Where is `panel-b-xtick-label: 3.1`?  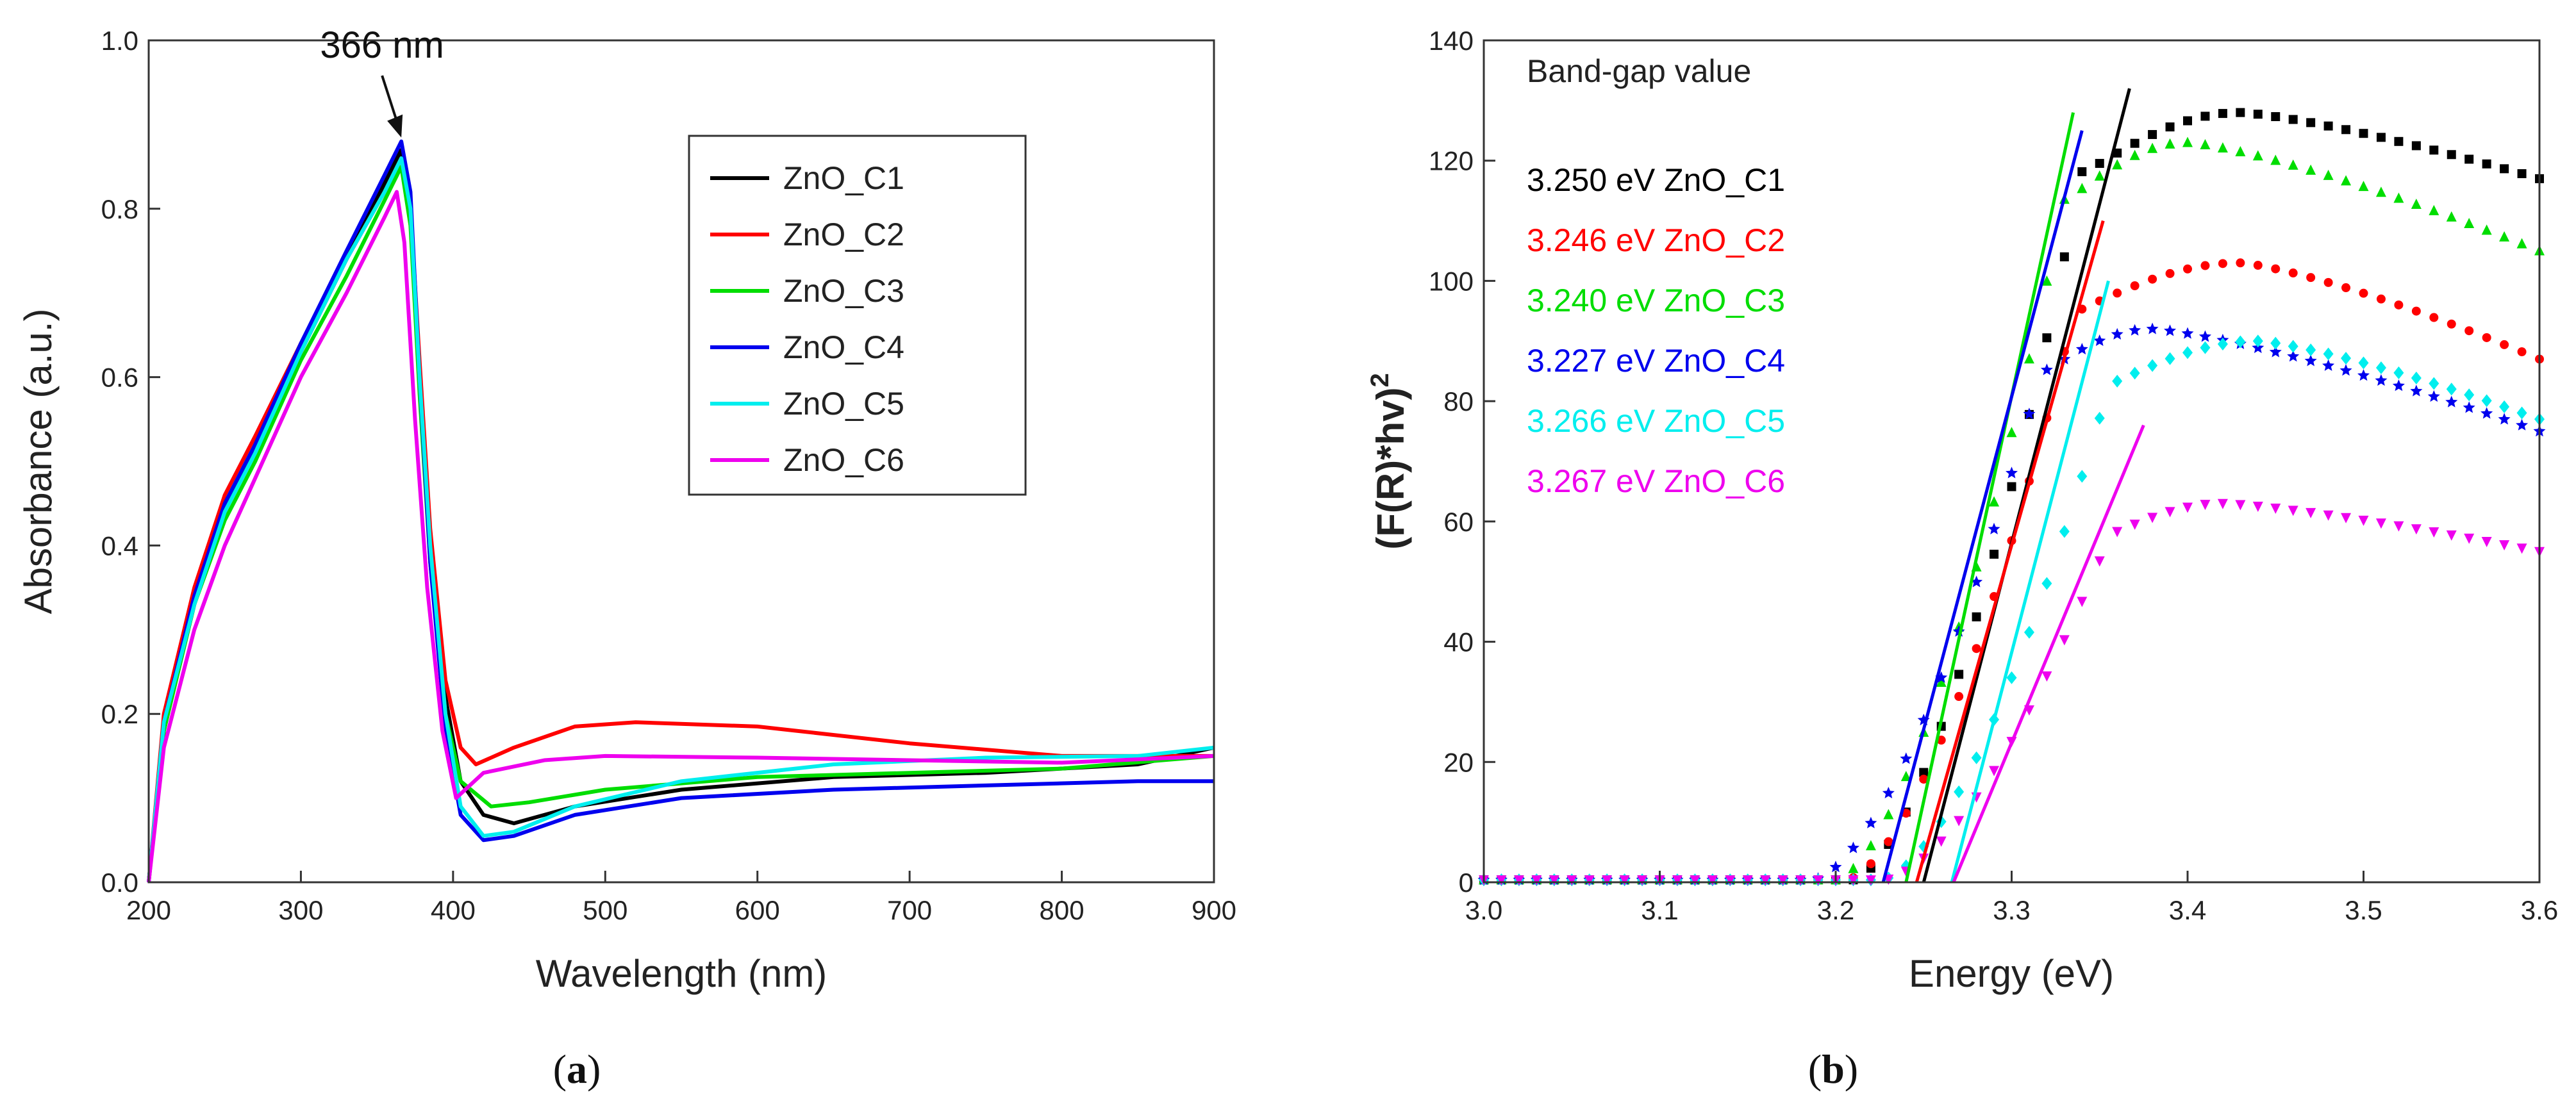
panel-b-xtick-label: 3.1 is located at coordinates (1660, 910).